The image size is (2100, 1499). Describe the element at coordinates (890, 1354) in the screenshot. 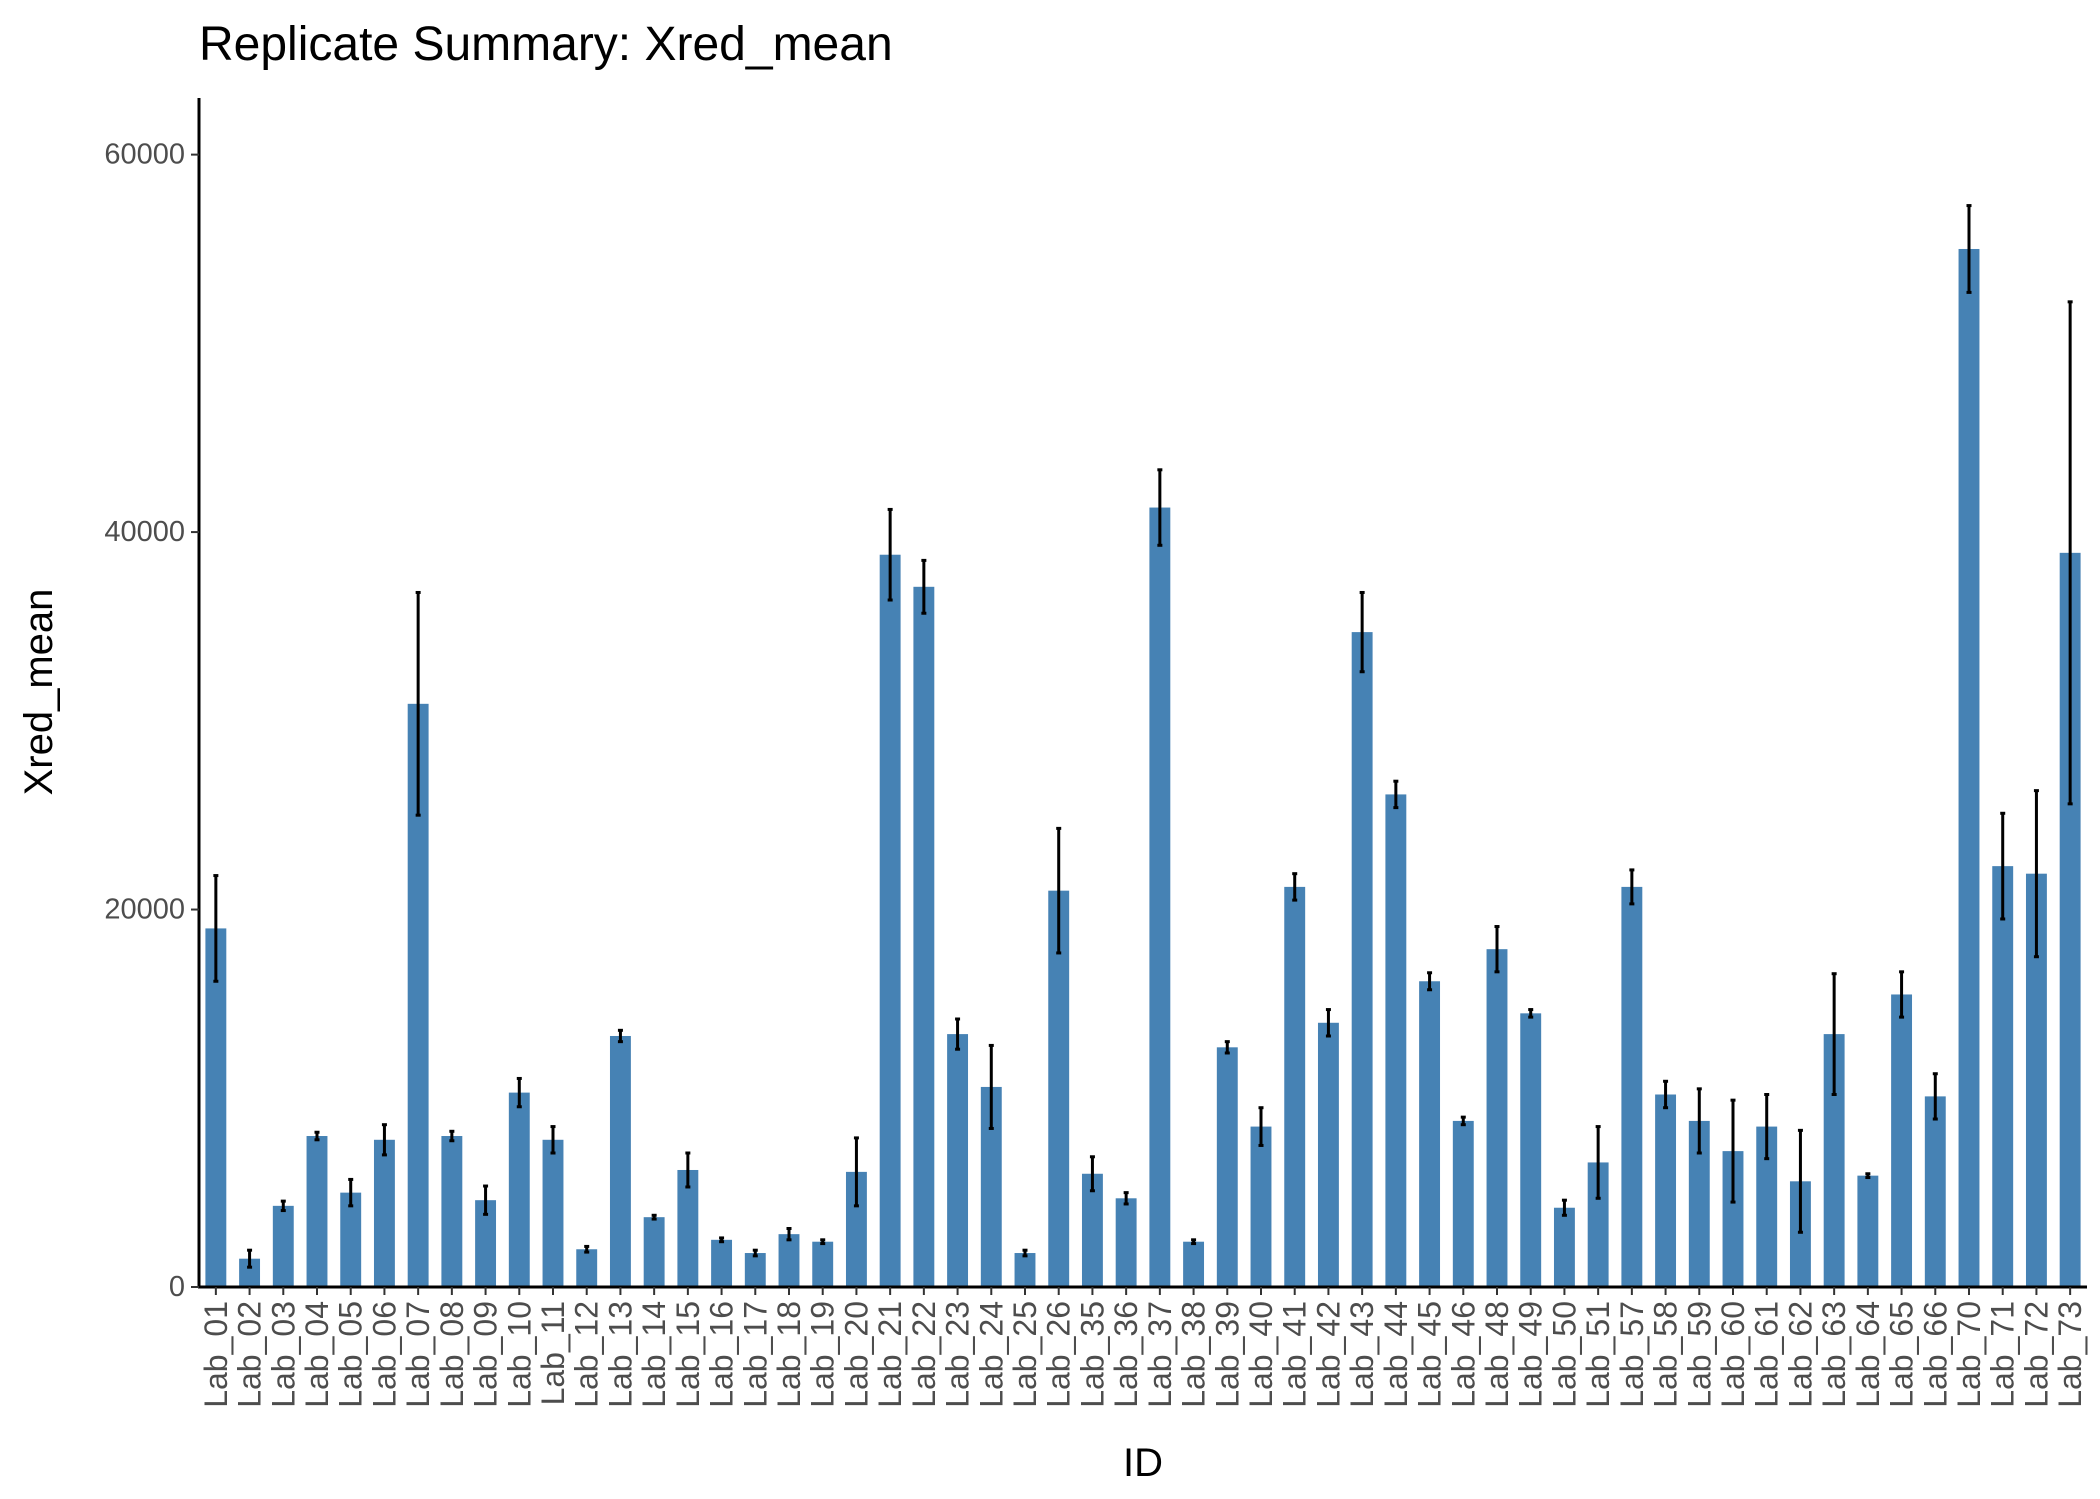

I see `x-tick-label: Lab_21` at that location.